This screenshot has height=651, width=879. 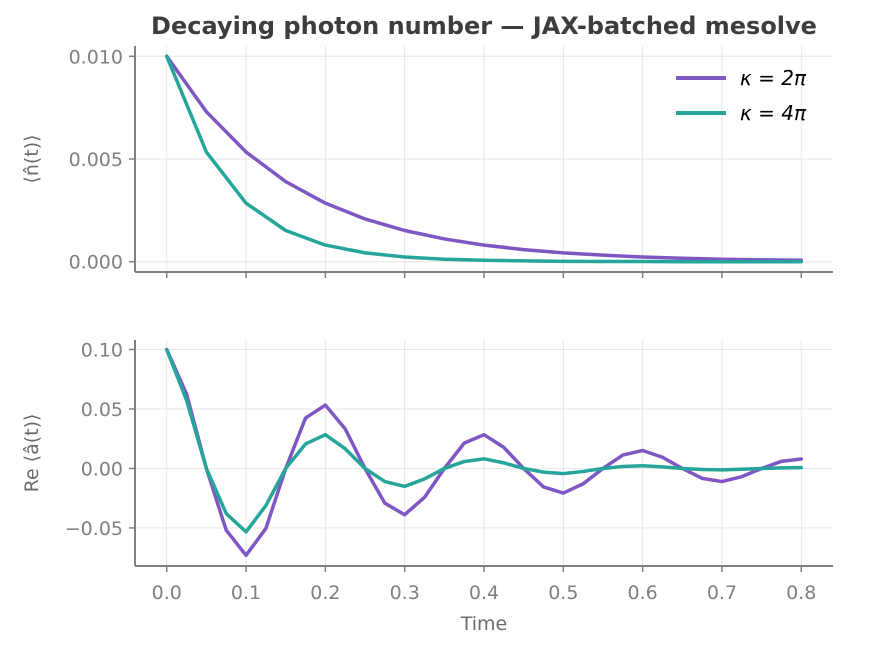 What do you see at coordinates (32, 453) in the screenshot?
I see `y-axis-label: Re ⟨â(t)⟩` at bounding box center [32, 453].